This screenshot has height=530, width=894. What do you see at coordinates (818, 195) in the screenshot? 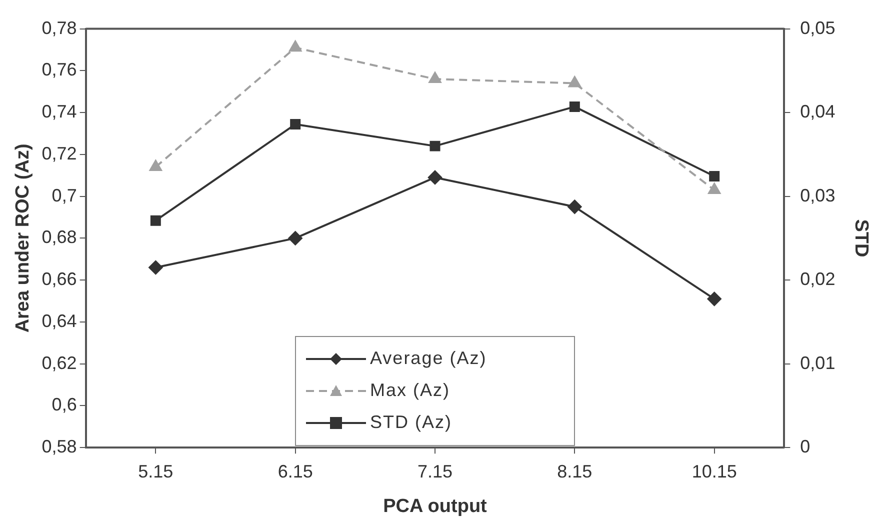
I see `y2-tick-label: 0,03` at bounding box center [818, 195].